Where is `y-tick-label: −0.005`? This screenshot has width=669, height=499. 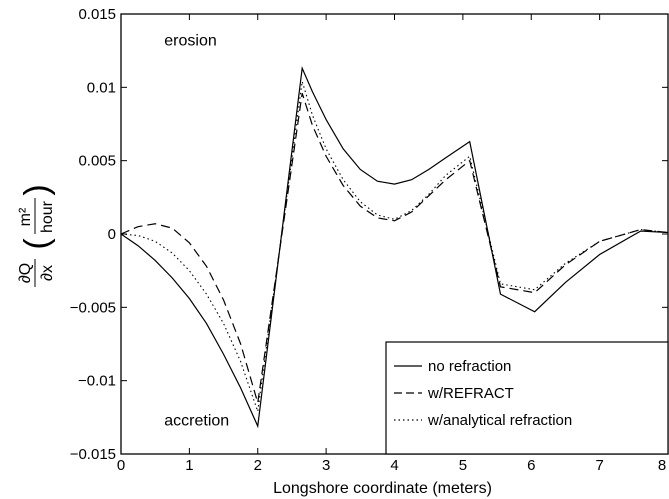 y-tick-label: −0.005 is located at coordinates (93, 307).